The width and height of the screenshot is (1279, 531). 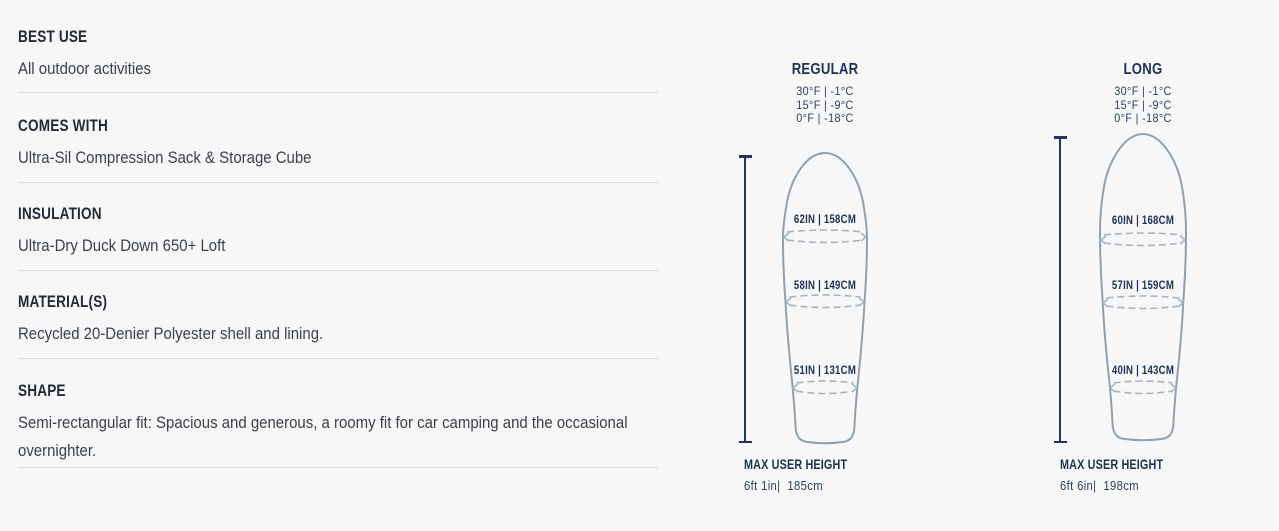 I want to click on size-name: LONG, so click(x=1143, y=69).